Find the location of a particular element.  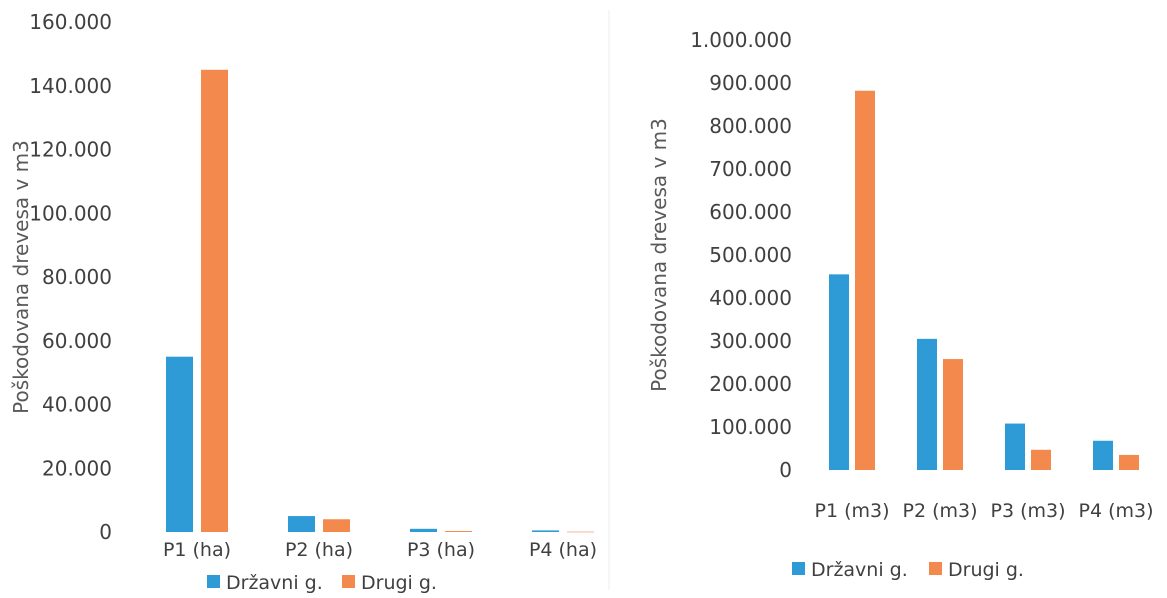

y-tick-label: 900.000 is located at coordinates (750, 83).